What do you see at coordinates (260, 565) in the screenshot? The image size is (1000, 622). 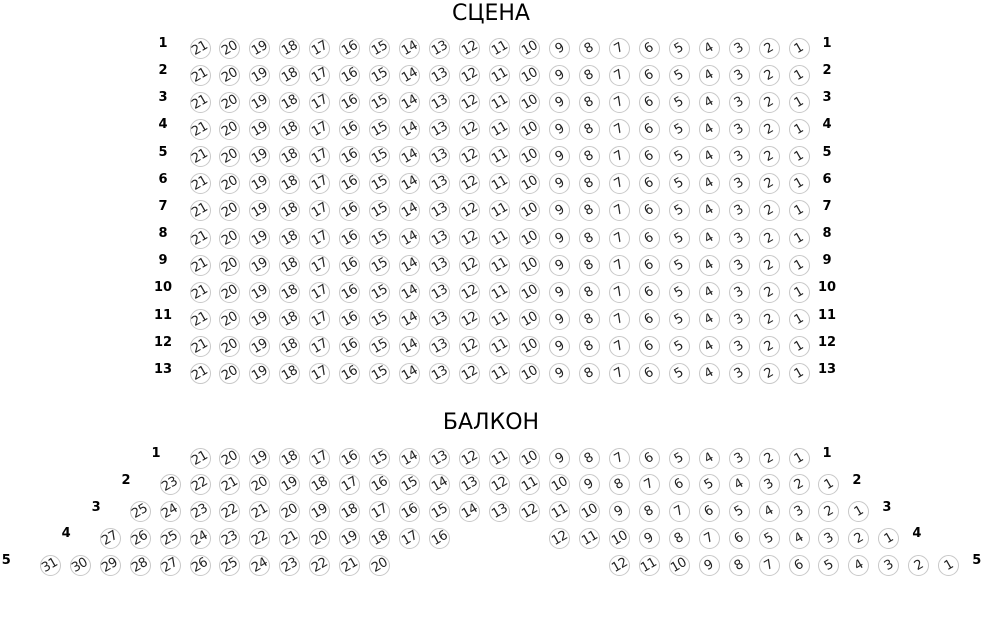 I see `balcony-seat: 24` at bounding box center [260, 565].